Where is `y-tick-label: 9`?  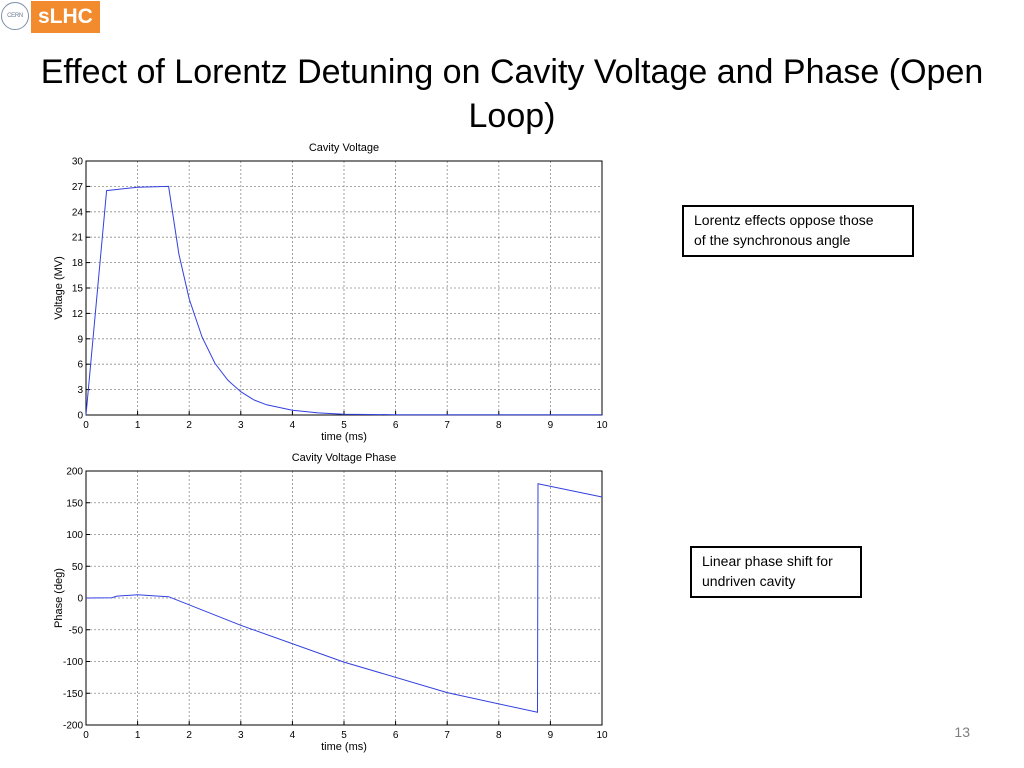 y-tick-label: 9 is located at coordinates (80, 339).